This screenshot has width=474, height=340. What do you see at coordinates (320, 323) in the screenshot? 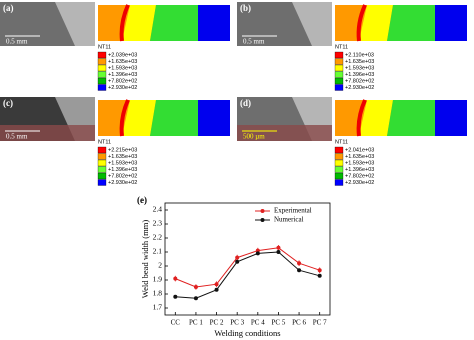
I see `x-tick-label: PC 7` at bounding box center [320, 323].